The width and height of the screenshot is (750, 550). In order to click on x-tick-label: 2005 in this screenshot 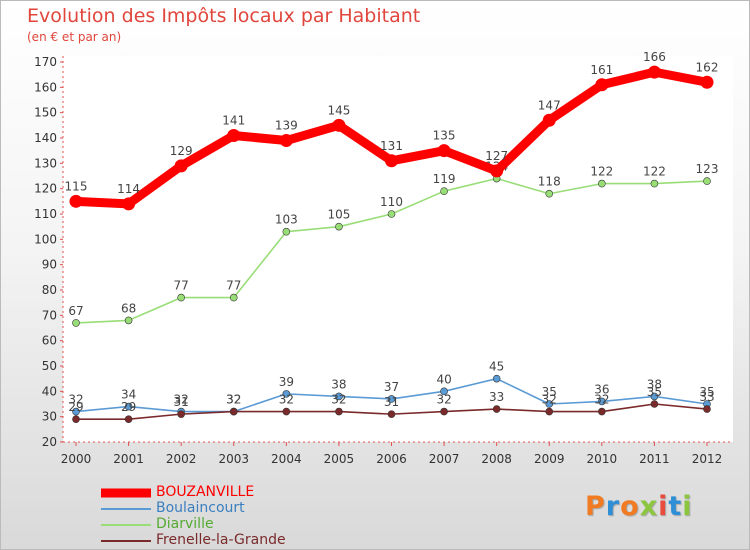, I will do `click(339, 459)`.